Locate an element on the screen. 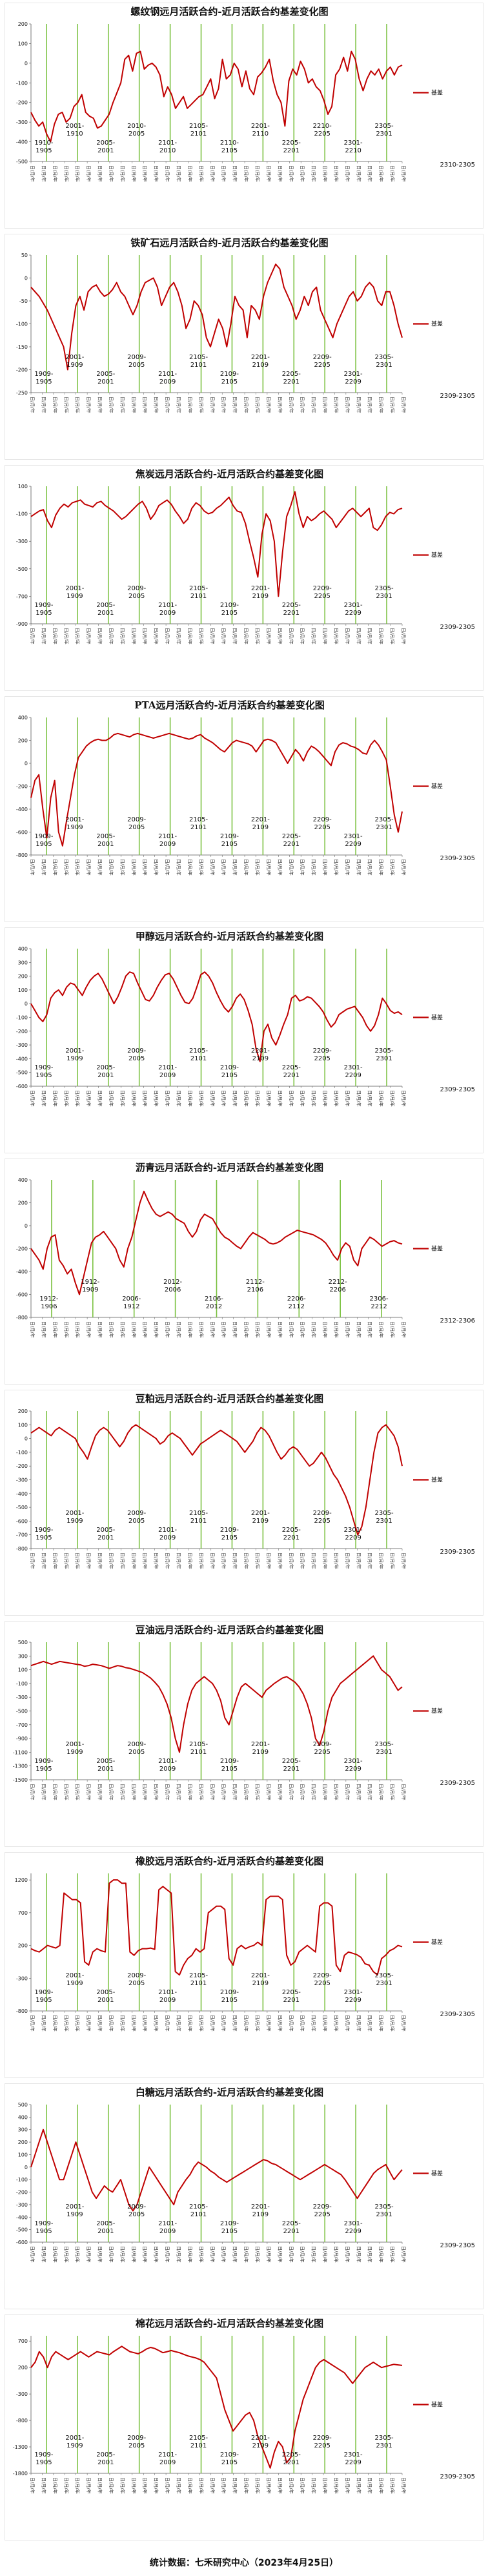 The image size is (488, 2576). y-tick-label: 100 is located at coordinates (23, 990).